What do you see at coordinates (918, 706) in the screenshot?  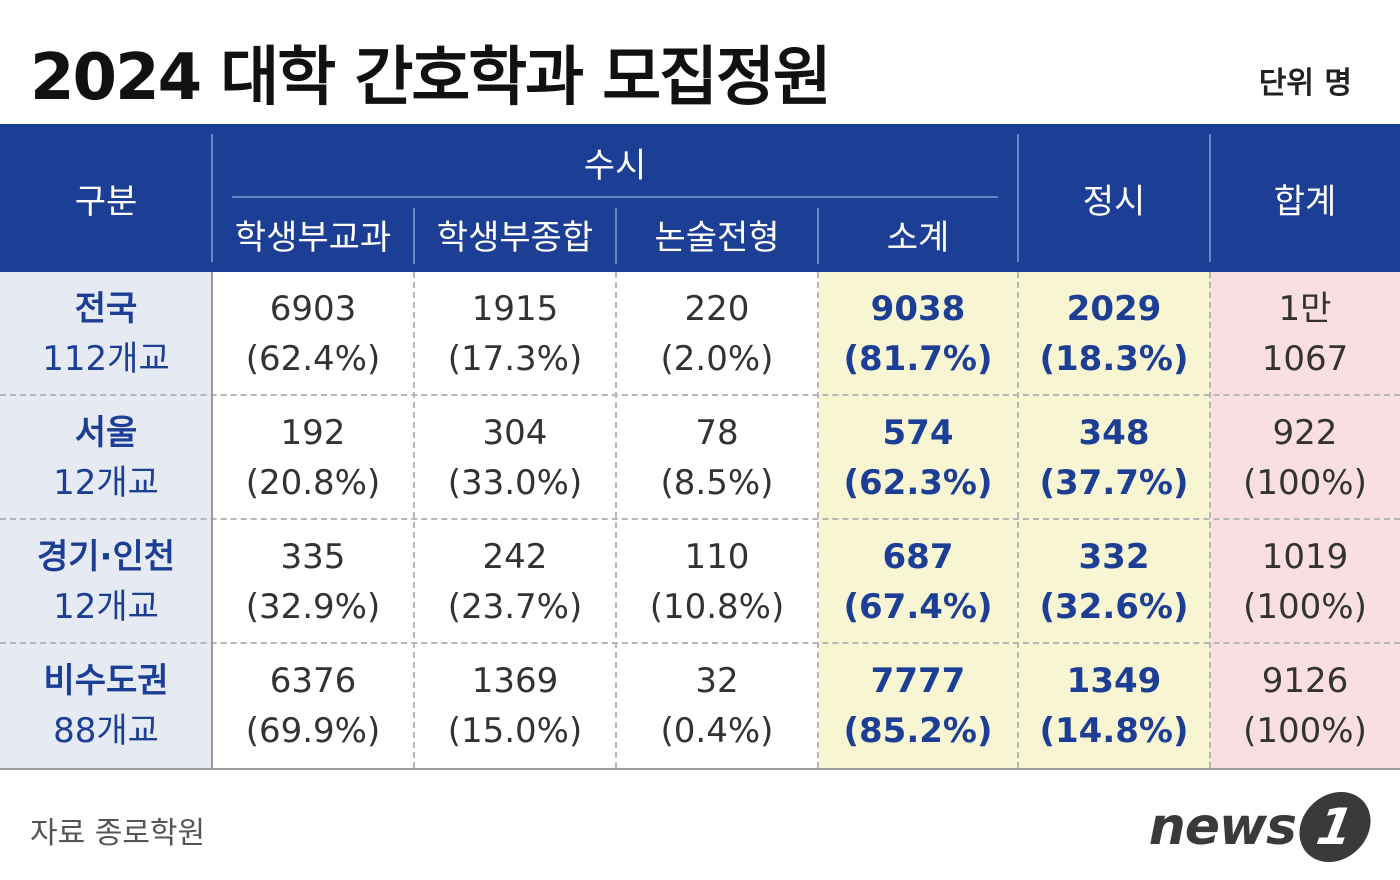 I see `cell-subtotal: 7777 (85.2%)` at bounding box center [918, 706].